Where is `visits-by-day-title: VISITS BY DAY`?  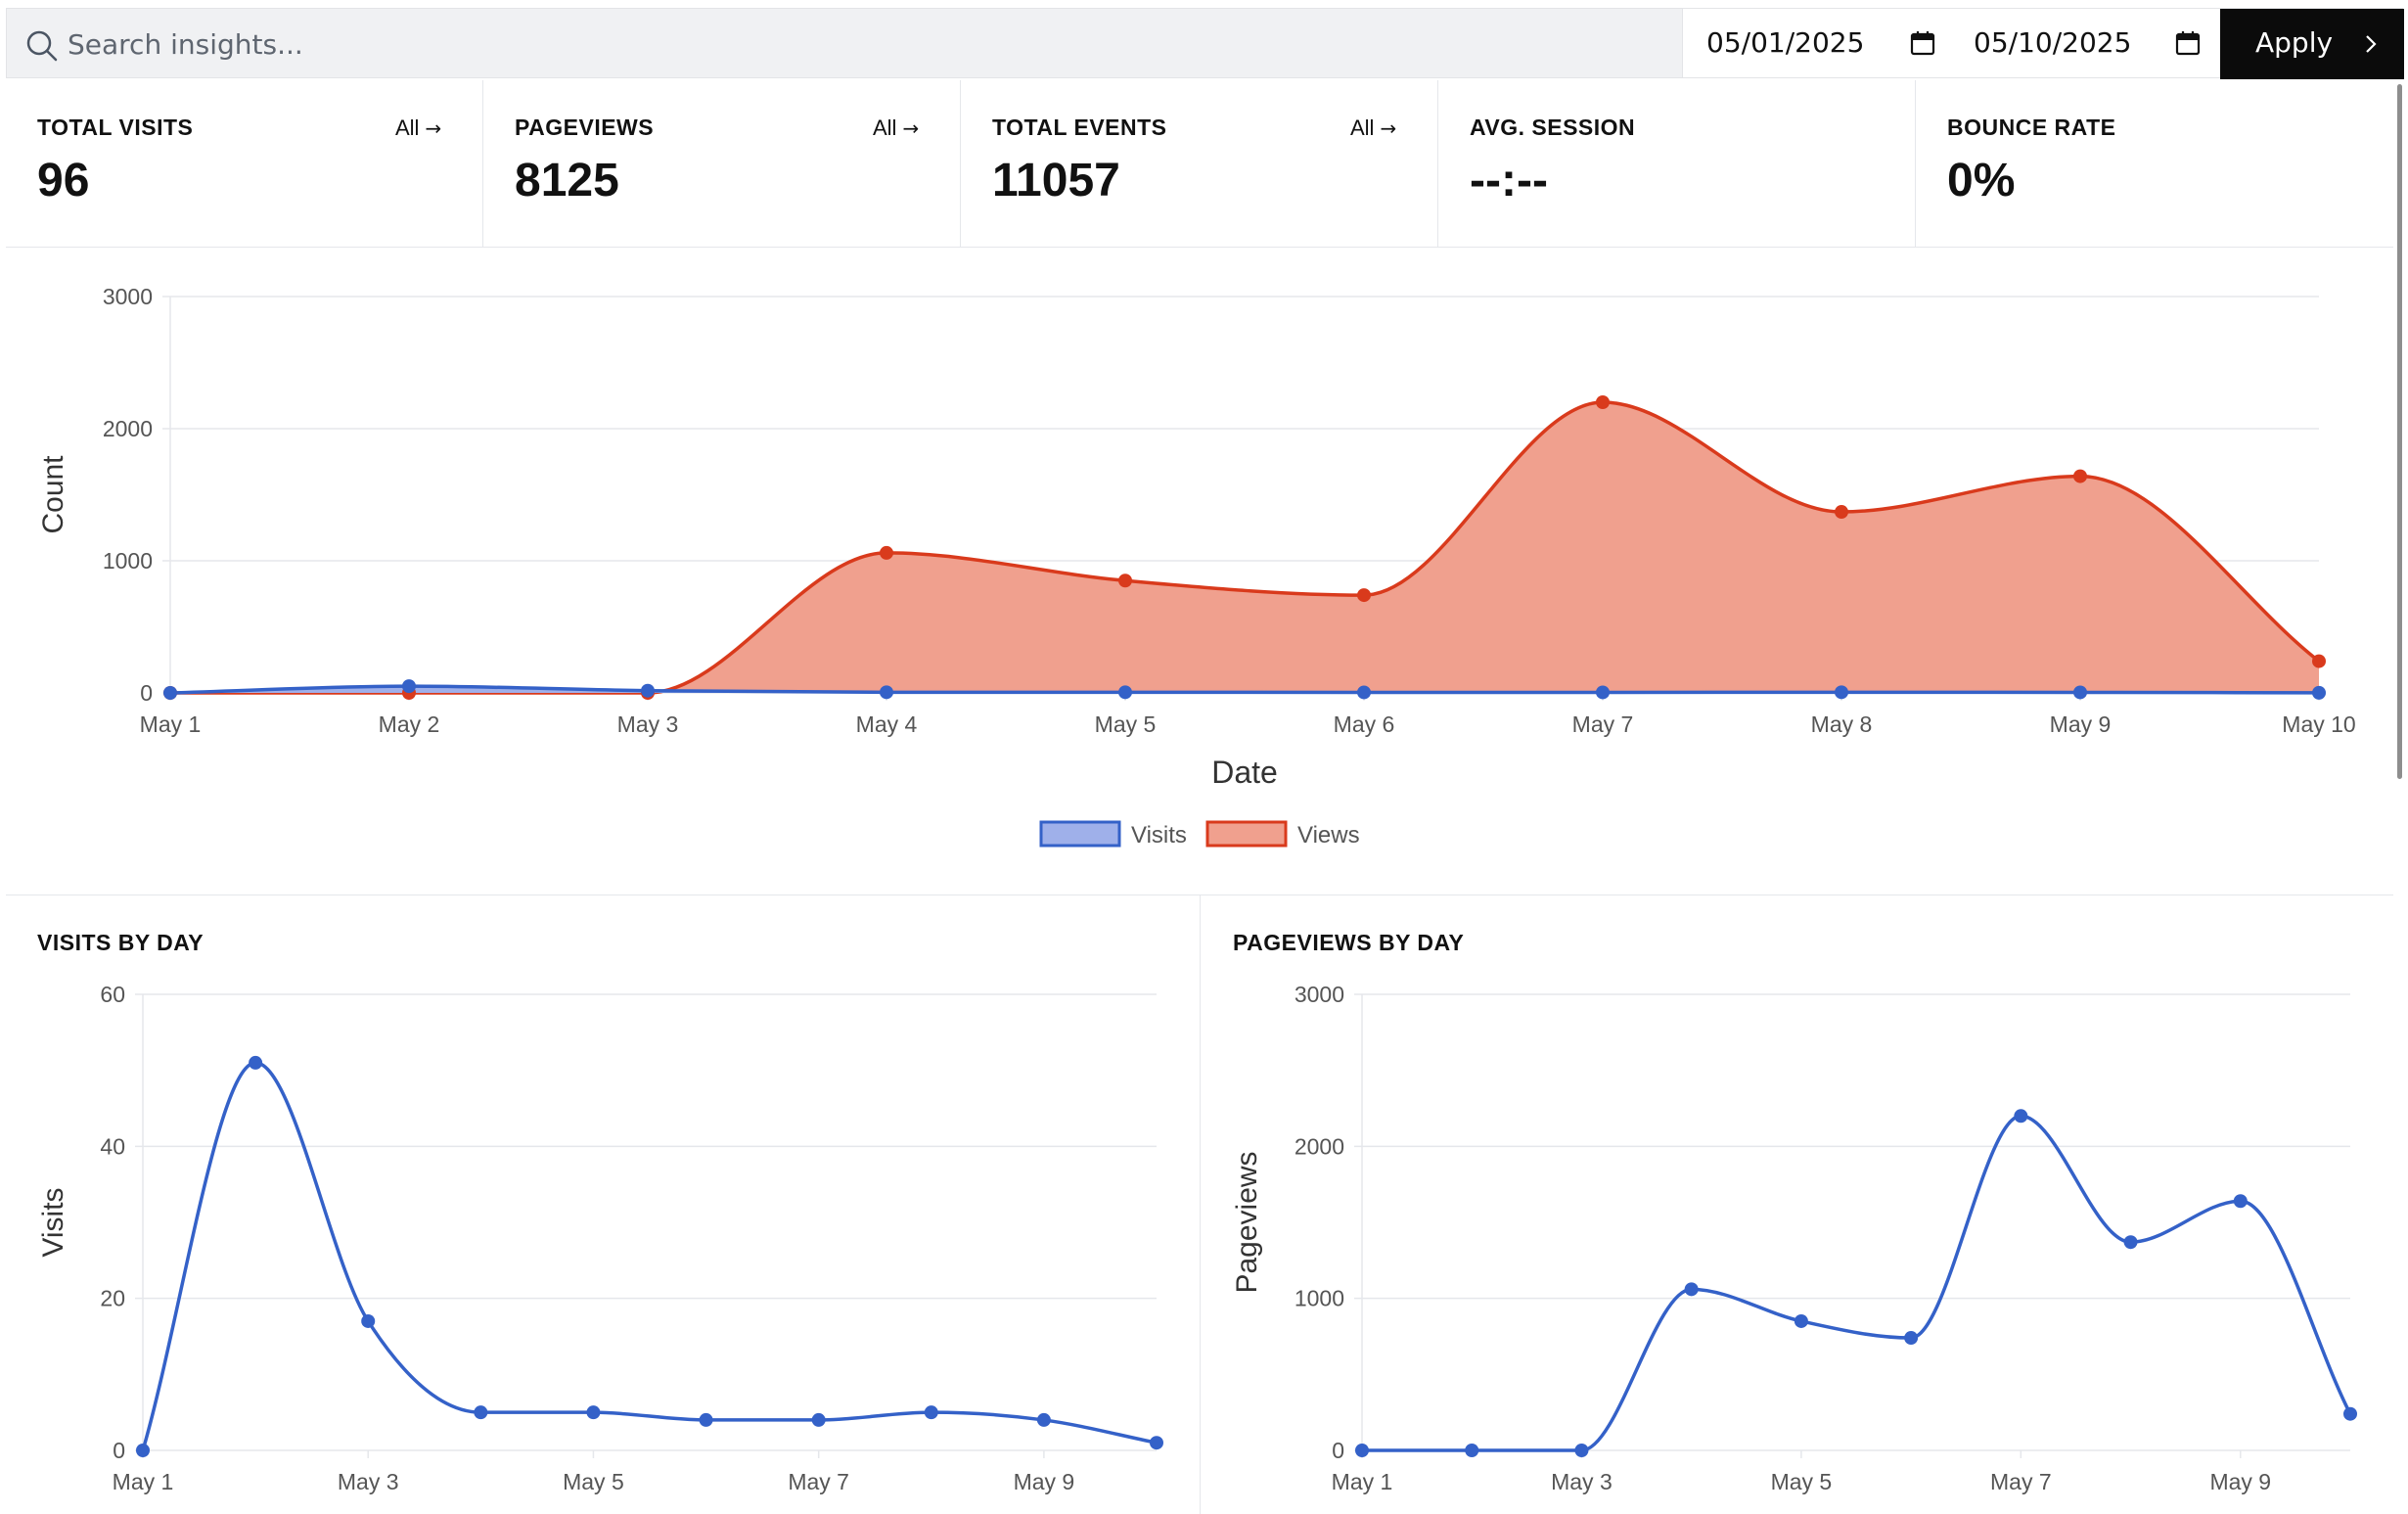
visits-by-day-title: VISITS BY DAY is located at coordinates (120, 942).